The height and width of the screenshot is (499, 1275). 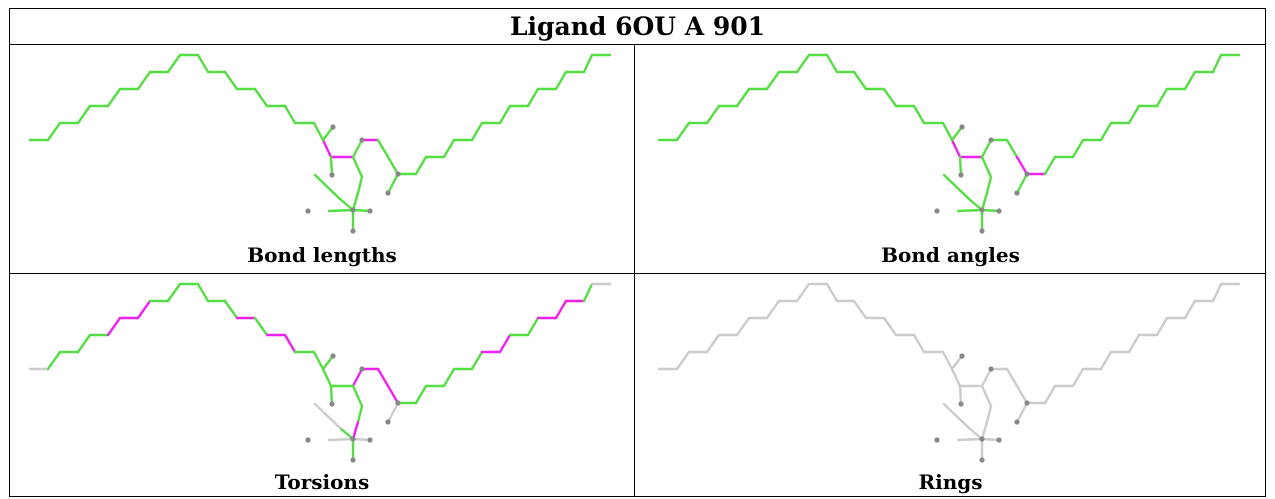 What do you see at coordinates (950, 482) in the screenshot?
I see `caption-rings: Rings` at bounding box center [950, 482].